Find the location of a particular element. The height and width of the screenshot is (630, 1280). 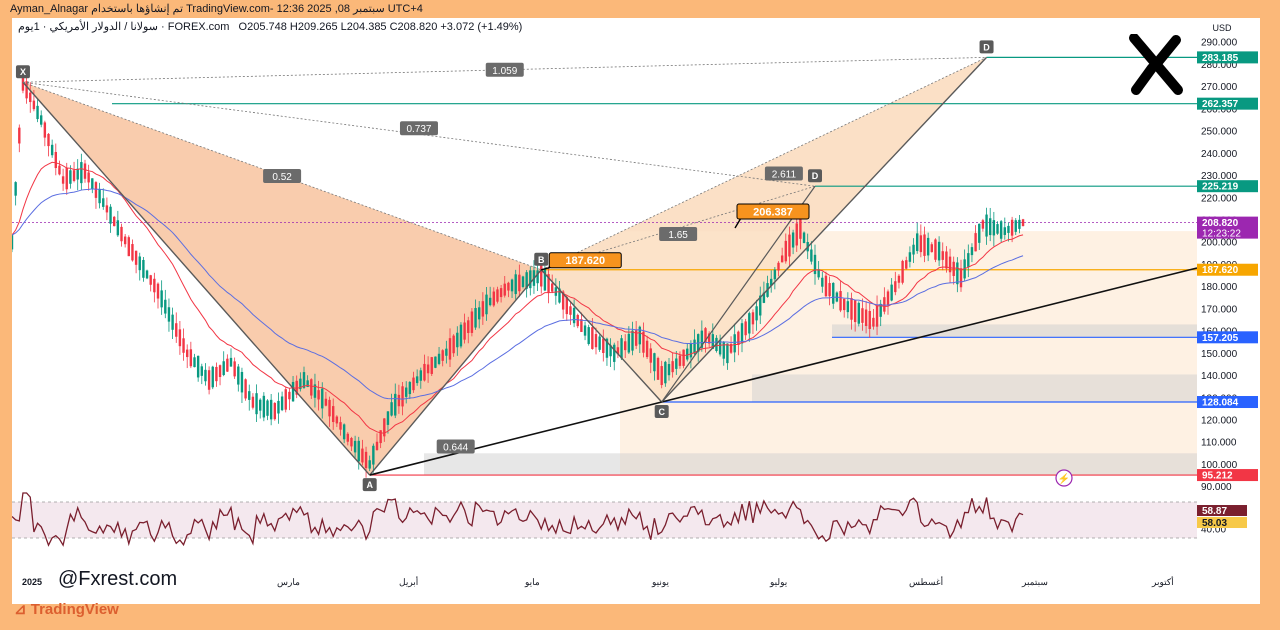

pattern-point-c: C is located at coordinates (661, 411).